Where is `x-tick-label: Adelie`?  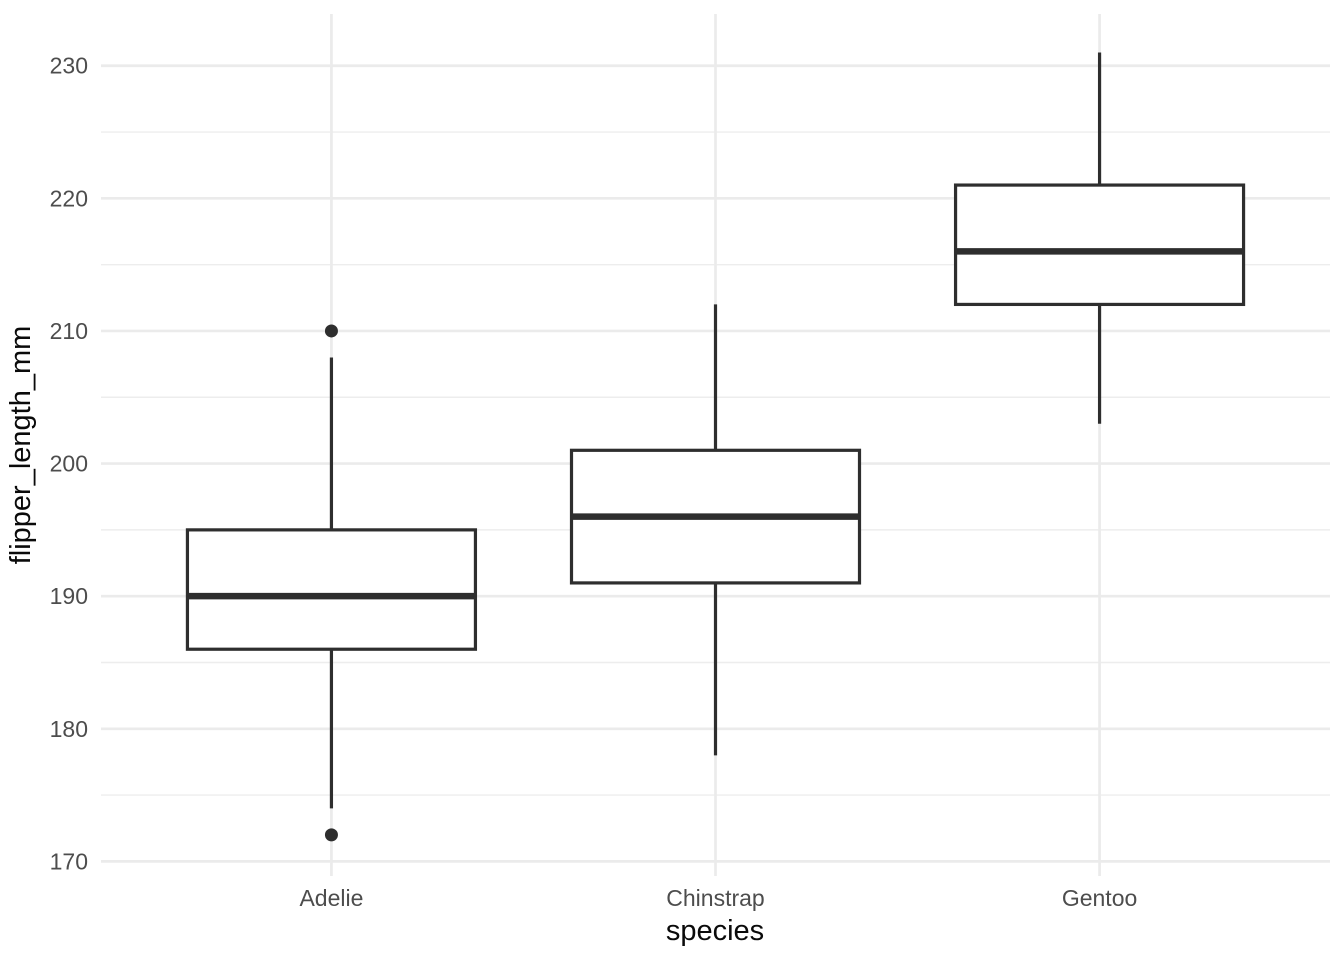 x-tick-label: Adelie is located at coordinates (331, 898).